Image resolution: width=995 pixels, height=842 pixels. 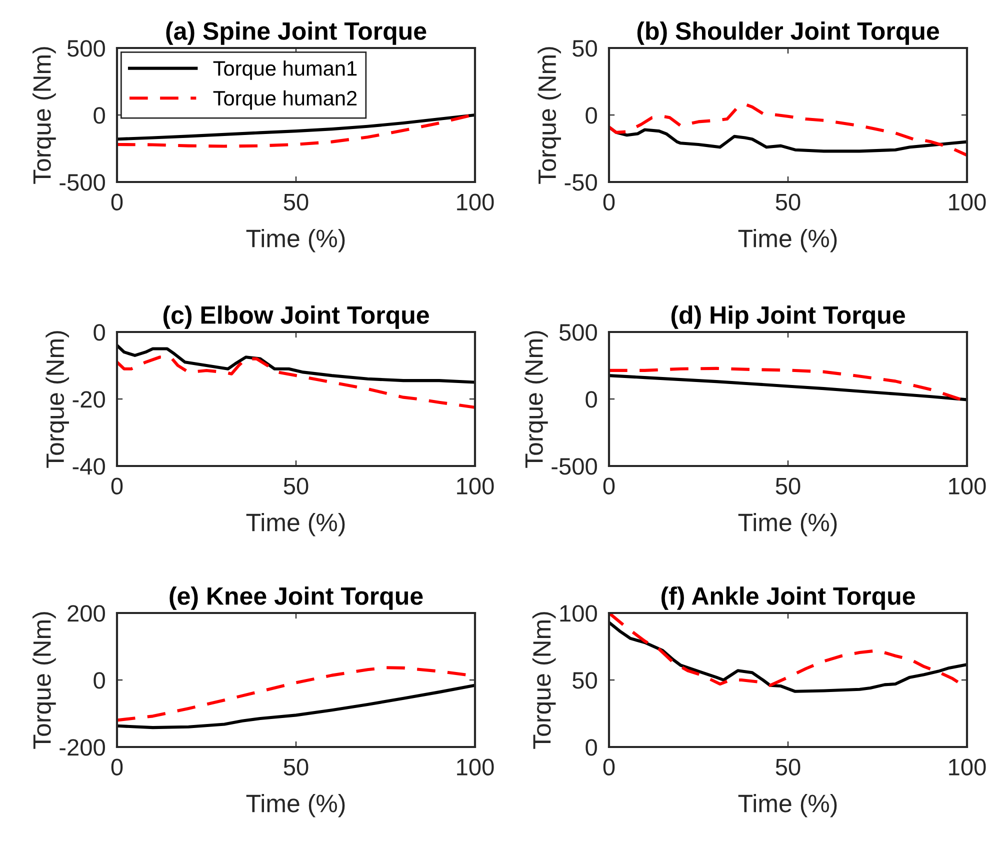 I want to click on chart-title: (a) Spine Joint Torque, so click(x=296, y=33).